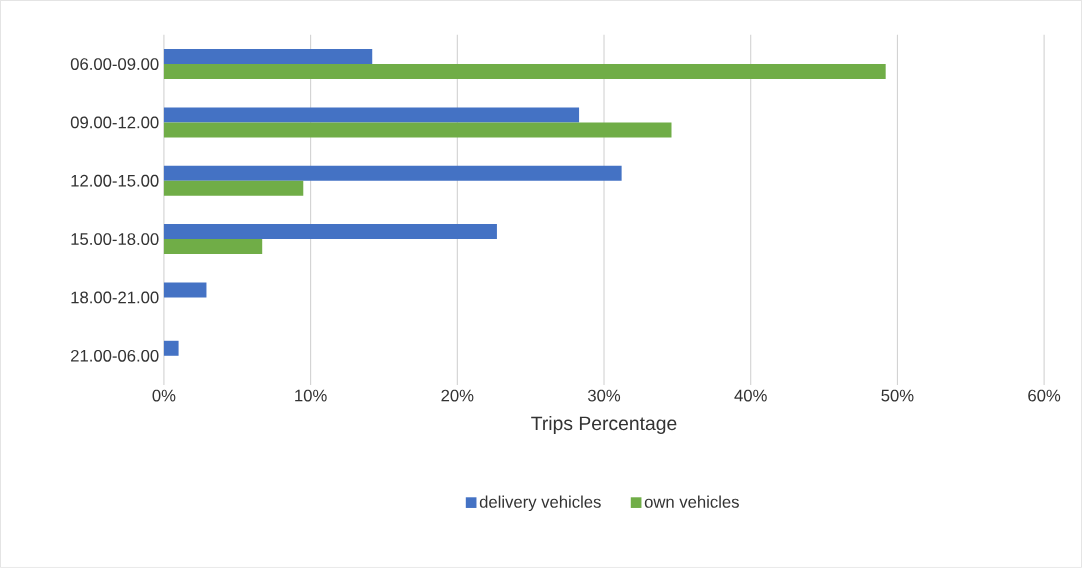  What do you see at coordinates (115, 180) in the screenshot?
I see `y-tick-label: 12.00-15.00` at bounding box center [115, 180].